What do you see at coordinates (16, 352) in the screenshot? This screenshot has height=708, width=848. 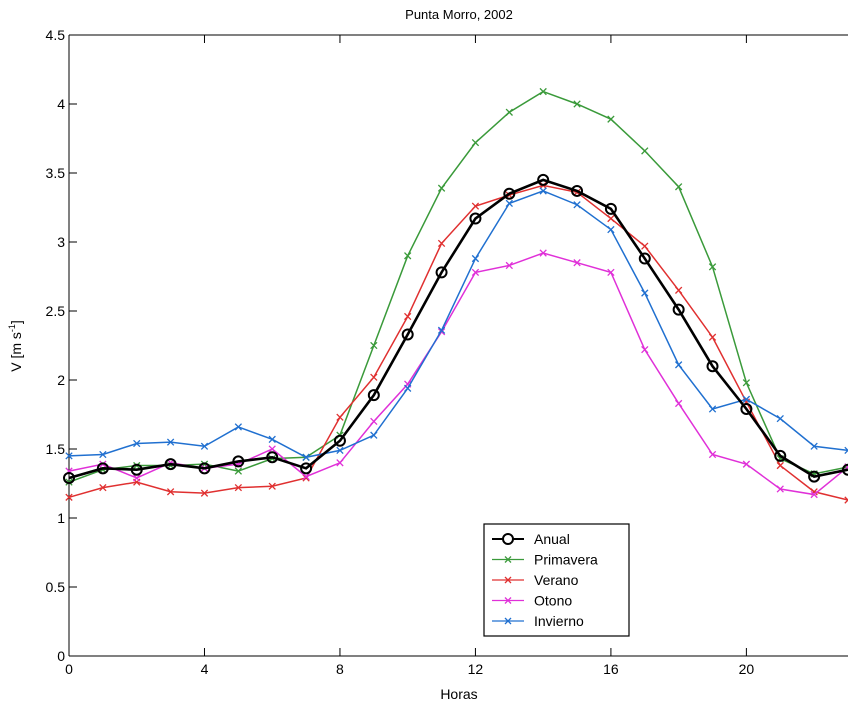 I see `y-axis-label-main: V [m s` at bounding box center [16, 352].